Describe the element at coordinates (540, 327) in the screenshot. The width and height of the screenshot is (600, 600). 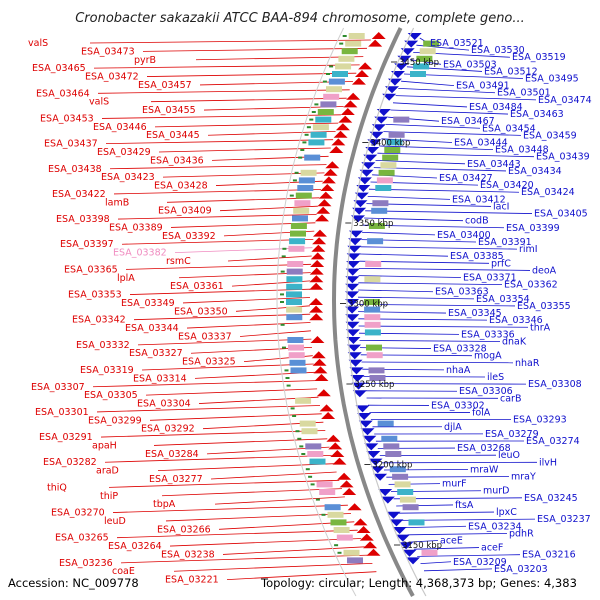
I see `right-gene-label: thrA` at that location.